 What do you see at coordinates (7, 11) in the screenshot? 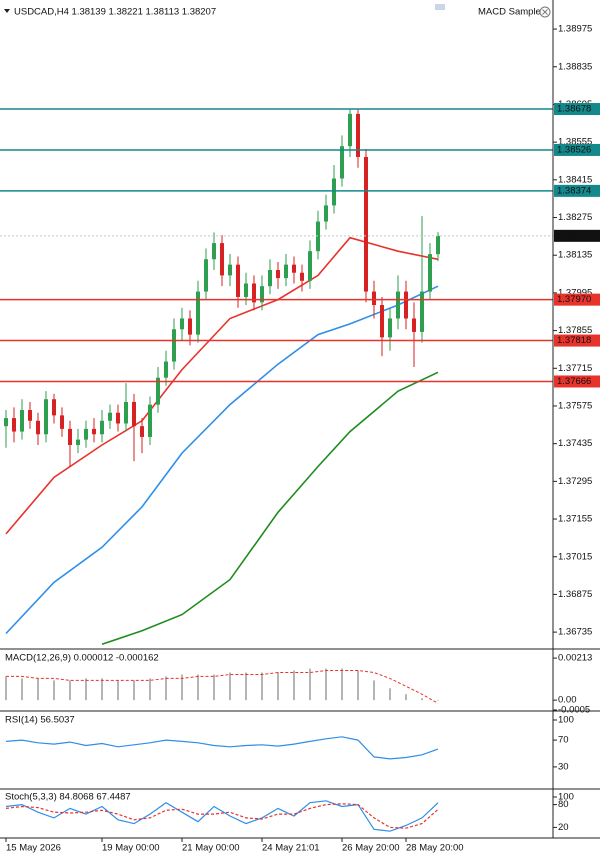
I see `menu-arrow` at bounding box center [7, 11].